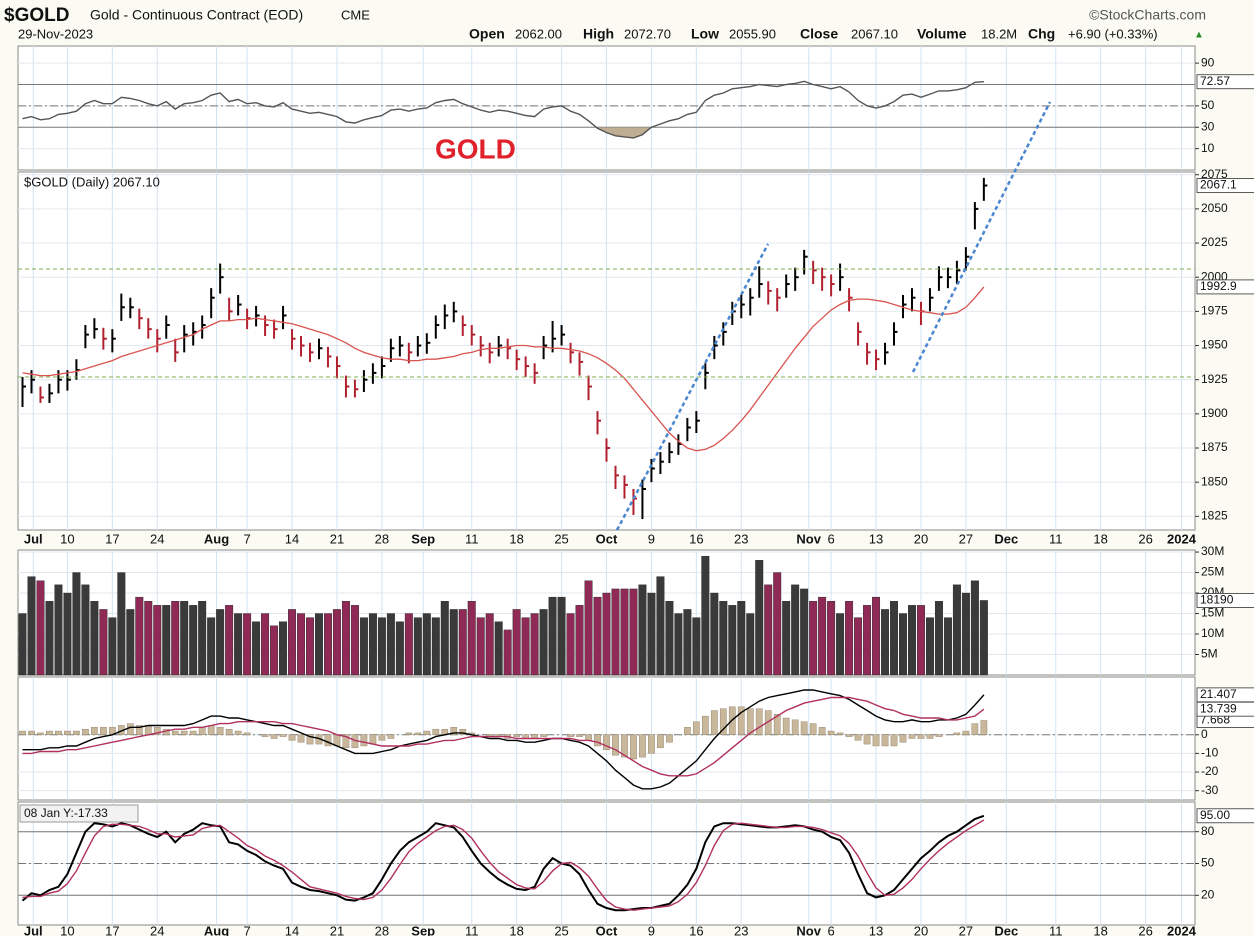 This screenshot has width=1254, height=936. I want to click on x-tick-label: 21, so click(337, 538).